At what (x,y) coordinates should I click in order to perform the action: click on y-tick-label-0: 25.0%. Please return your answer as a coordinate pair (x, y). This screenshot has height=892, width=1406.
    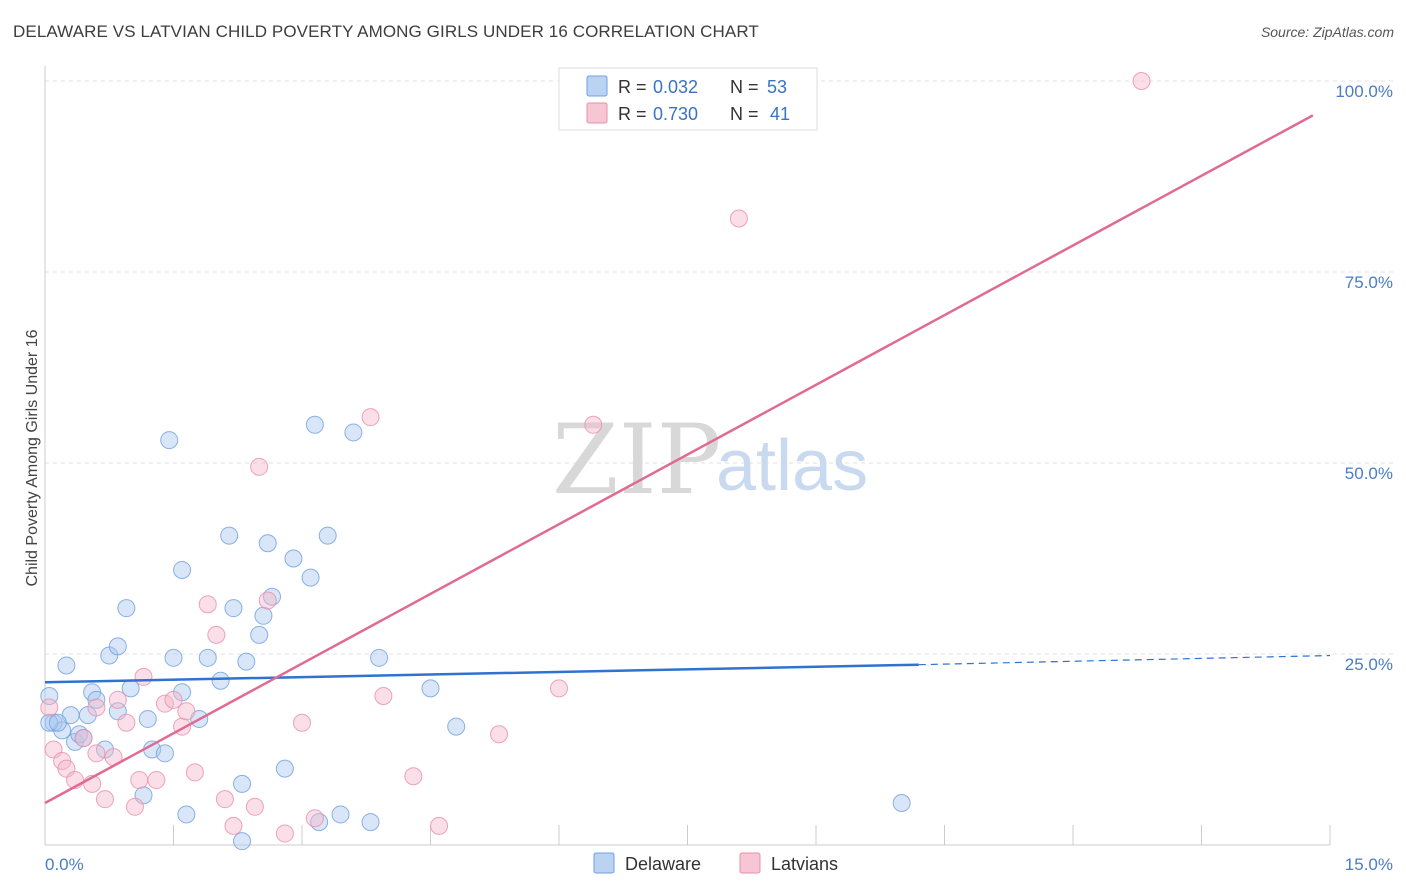
    Looking at the image, I should click on (1369, 664).